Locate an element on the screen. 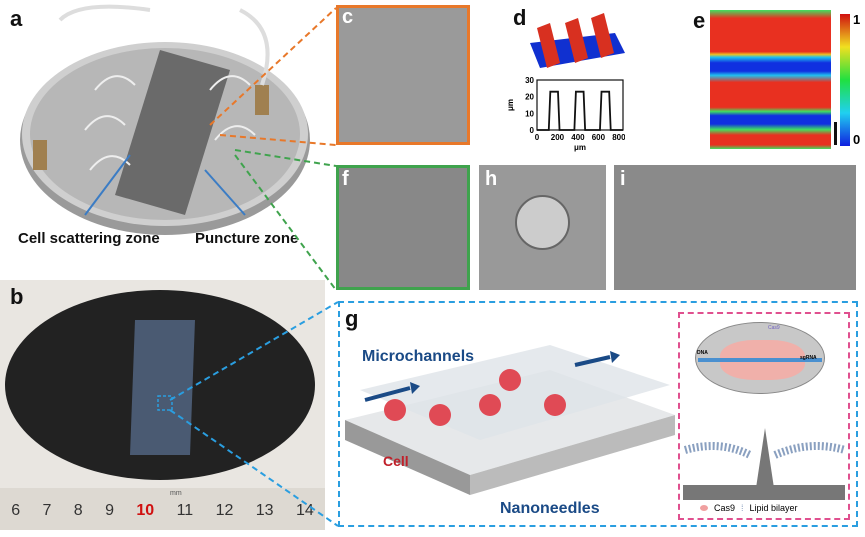  channel-3d-render is located at coordinates (577, 40).